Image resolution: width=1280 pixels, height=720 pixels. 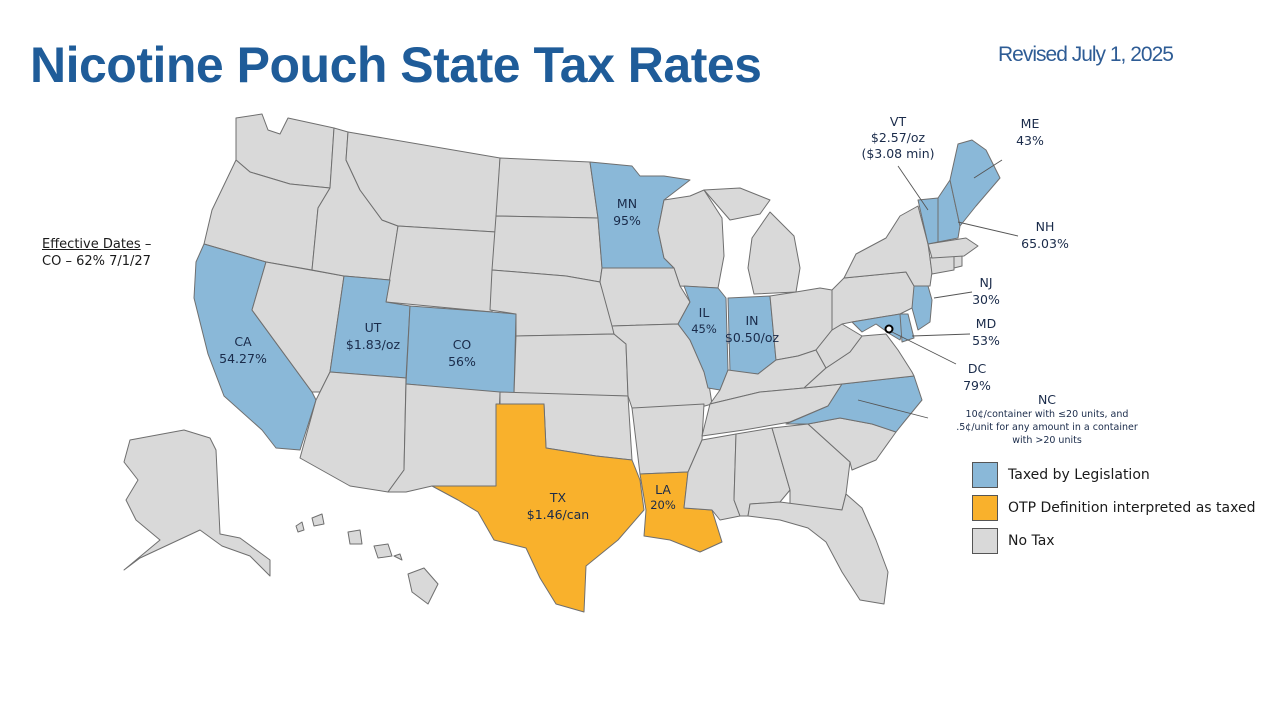 I want to click on state-tx, so click(x=538, y=508).